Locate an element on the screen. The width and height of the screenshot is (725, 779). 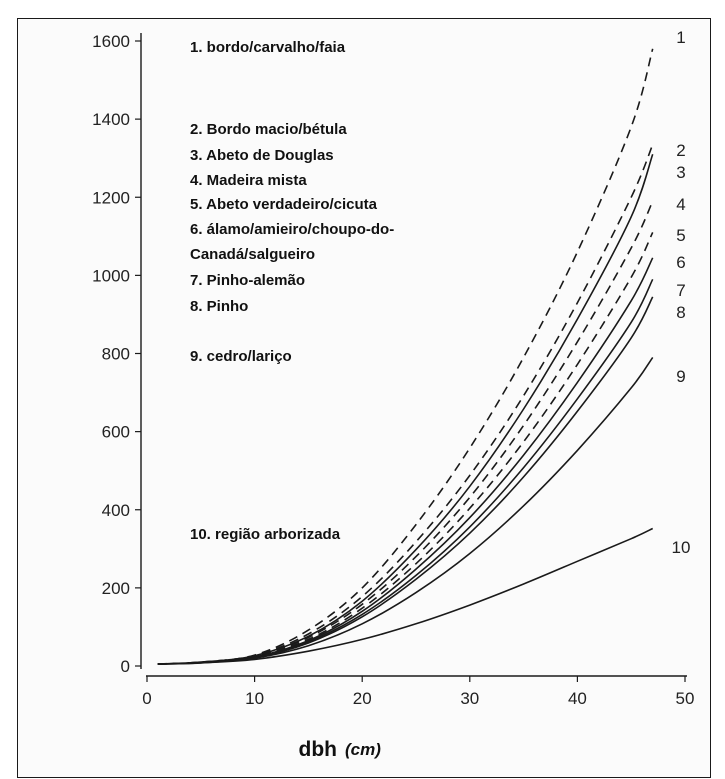
legend-entry-8: 8. Pinho is located at coordinates (219, 306).